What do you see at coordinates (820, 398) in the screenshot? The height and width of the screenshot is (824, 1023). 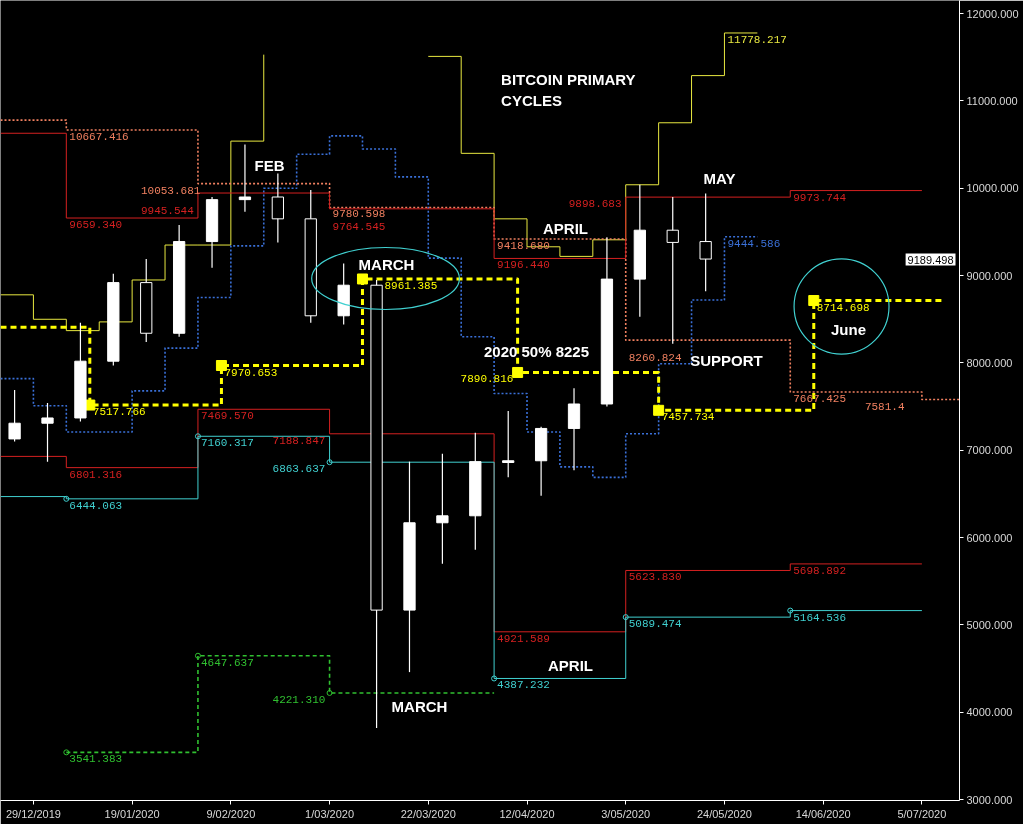 I see `data-label: 7667.425` at bounding box center [820, 398].